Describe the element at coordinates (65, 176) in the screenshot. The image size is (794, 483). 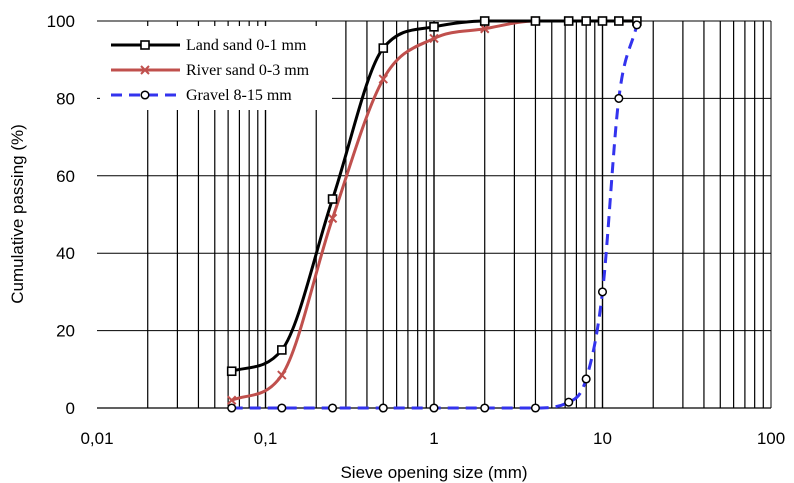
I see `y-tick-label: 60` at that location.